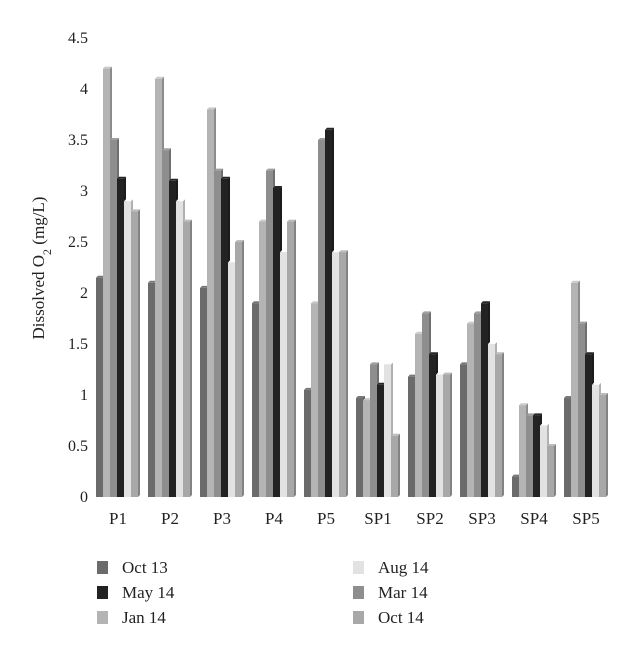 This screenshot has height=660, width=641. Describe the element at coordinates (78, 344) in the screenshot. I see `y-tick-label: 1.5` at that location.